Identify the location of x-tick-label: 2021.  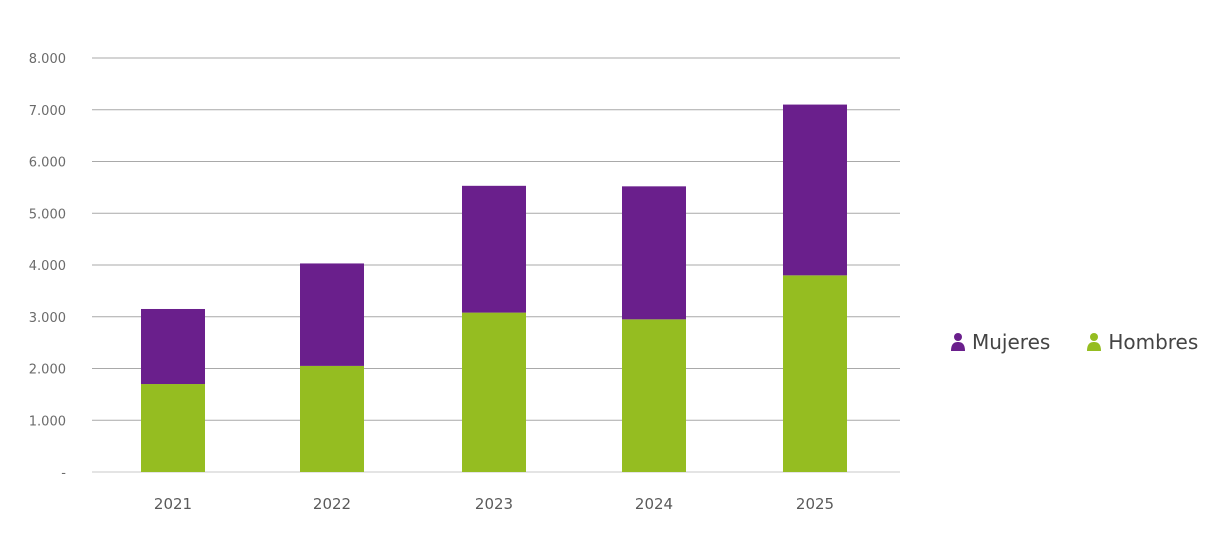
(173, 504).